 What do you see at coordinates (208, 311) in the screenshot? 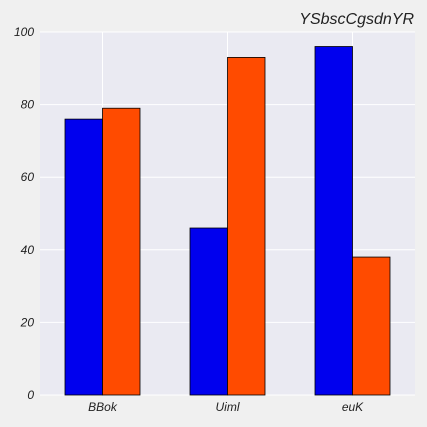
I see `bar-Uiml-series1` at bounding box center [208, 311].